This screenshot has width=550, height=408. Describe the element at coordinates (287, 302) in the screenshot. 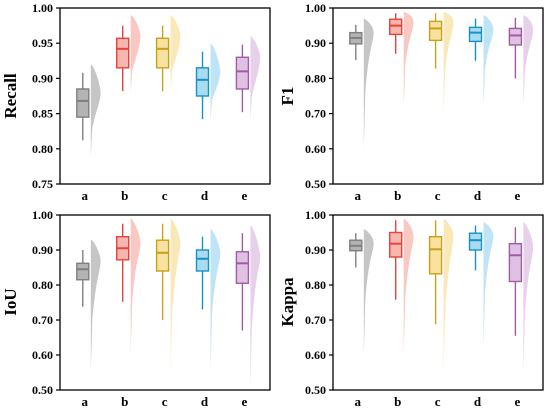

I see `y-axis-label: Kappa` at that location.